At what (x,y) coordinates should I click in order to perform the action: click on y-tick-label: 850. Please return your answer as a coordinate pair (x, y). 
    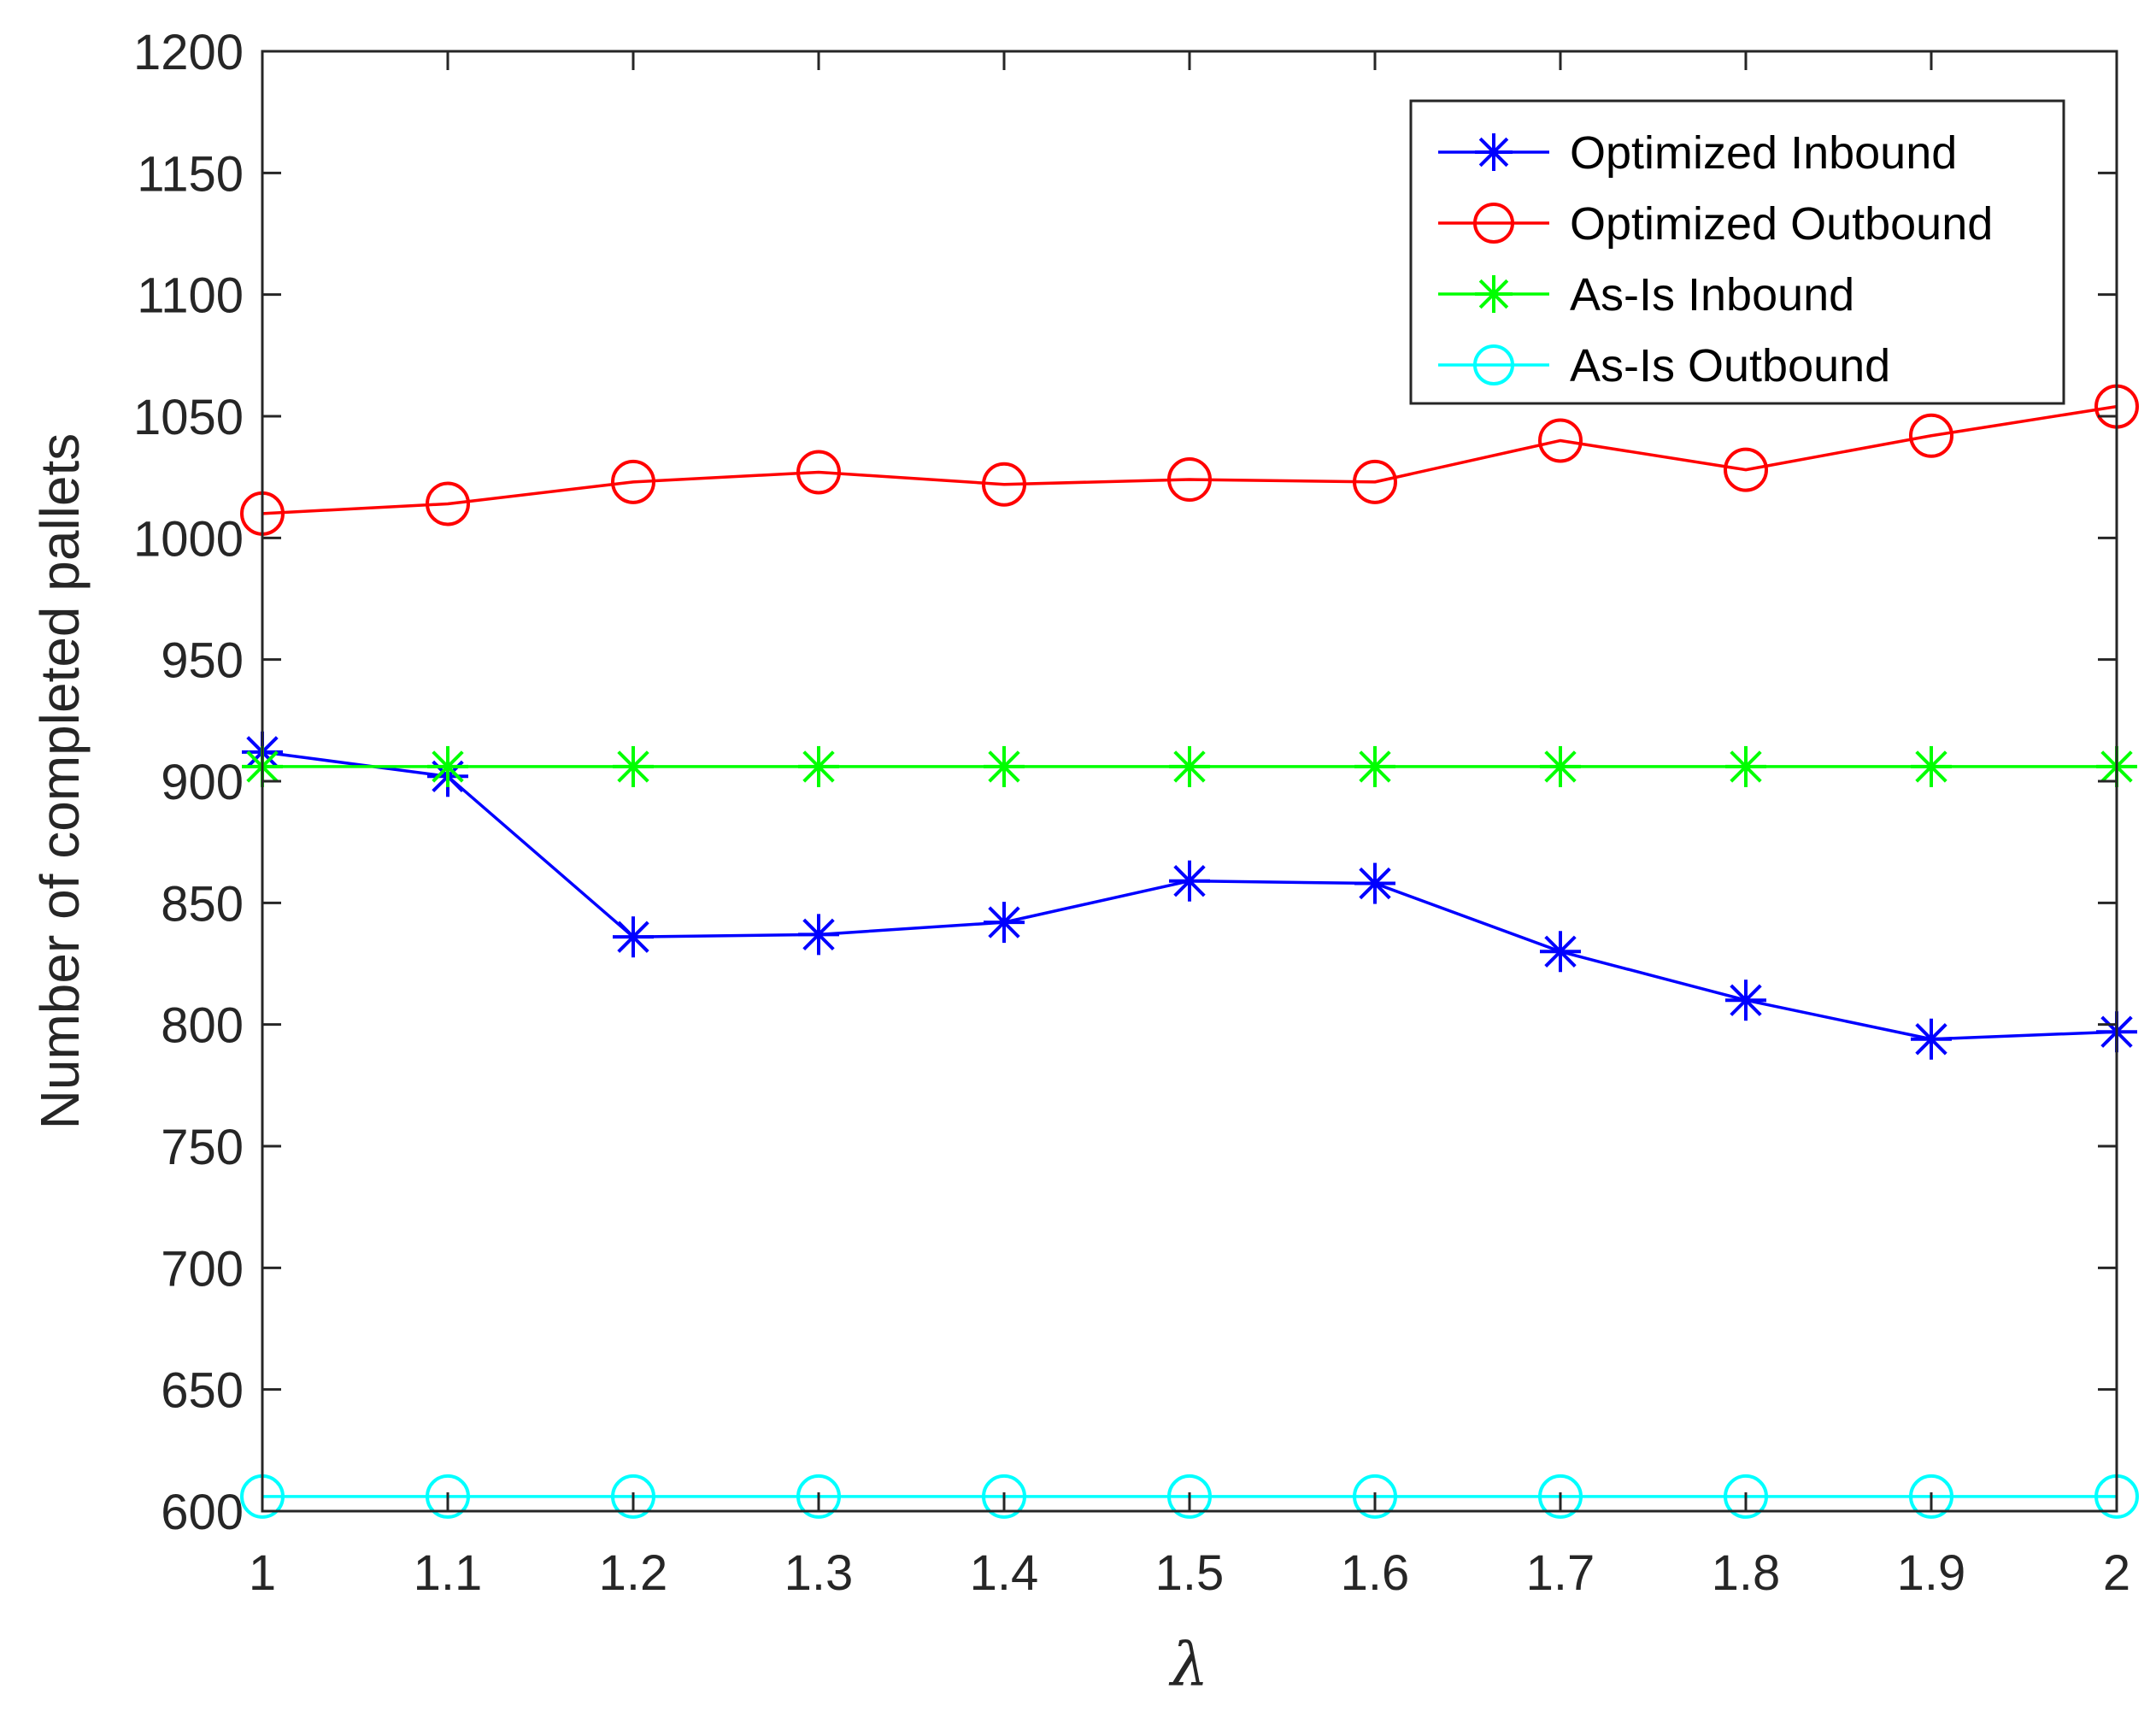
    Looking at the image, I should click on (202, 904).